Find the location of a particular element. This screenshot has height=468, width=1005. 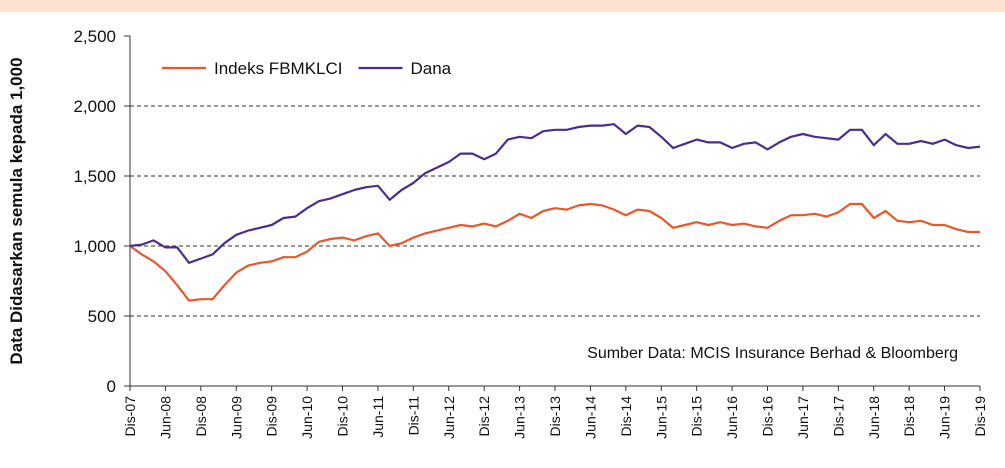

legend-label: Indeks FBMKLCI is located at coordinates (278, 68).